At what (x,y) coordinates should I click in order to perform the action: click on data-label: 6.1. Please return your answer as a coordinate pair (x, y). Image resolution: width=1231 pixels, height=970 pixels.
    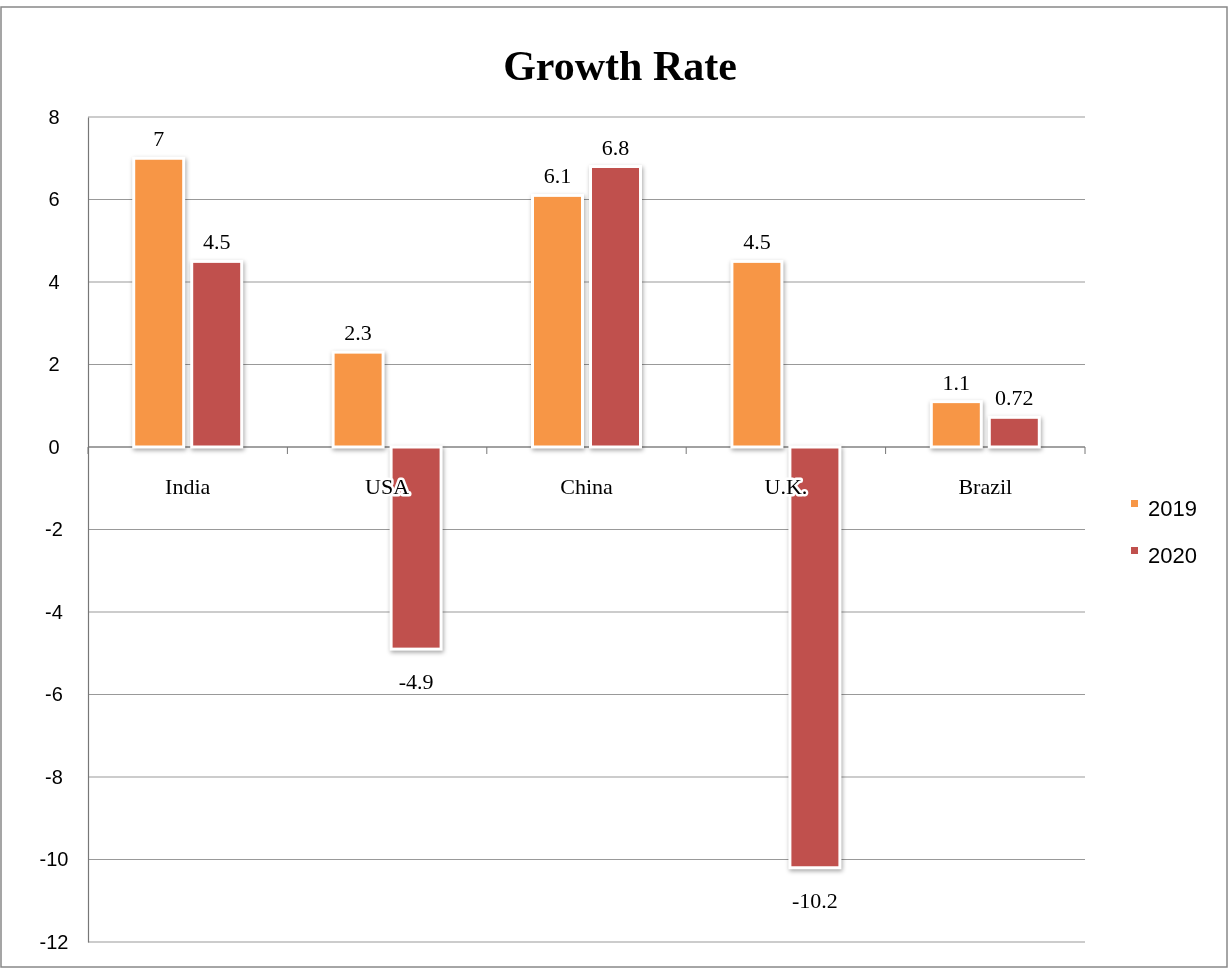
    Looking at the image, I should click on (557, 176).